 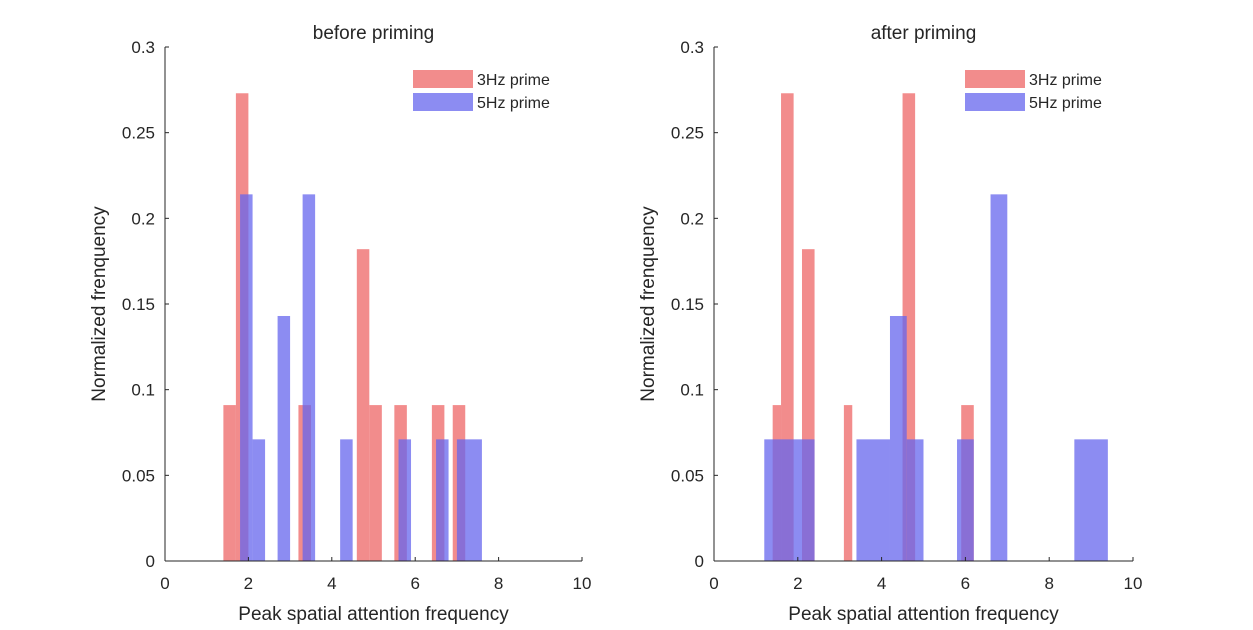 What do you see at coordinates (373, 33) in the screenshot?
I see `chart-title: before priming` at bounding box center [373, 33].